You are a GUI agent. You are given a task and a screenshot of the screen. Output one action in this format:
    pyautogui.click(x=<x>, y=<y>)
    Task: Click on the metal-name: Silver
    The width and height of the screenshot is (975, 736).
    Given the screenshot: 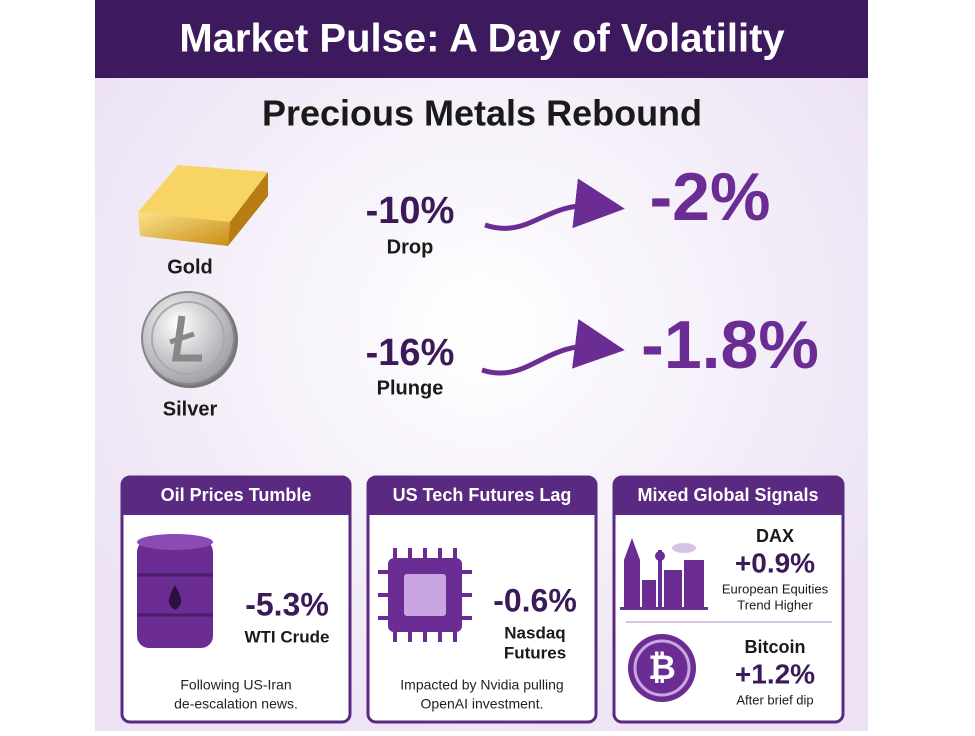 What is the action you would take?
    pyautogui.click(x=190, y=409)
    